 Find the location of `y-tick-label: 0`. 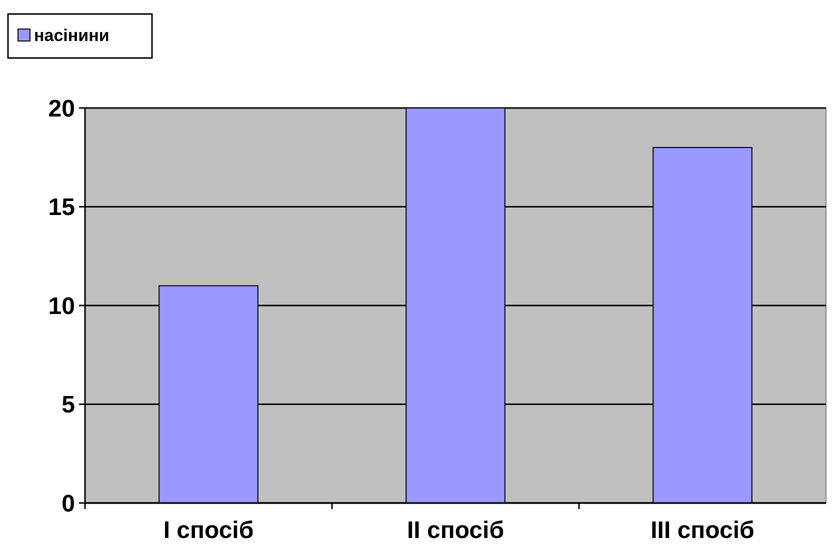

y-tick-label: 0 is located at coordinates (68, 504).